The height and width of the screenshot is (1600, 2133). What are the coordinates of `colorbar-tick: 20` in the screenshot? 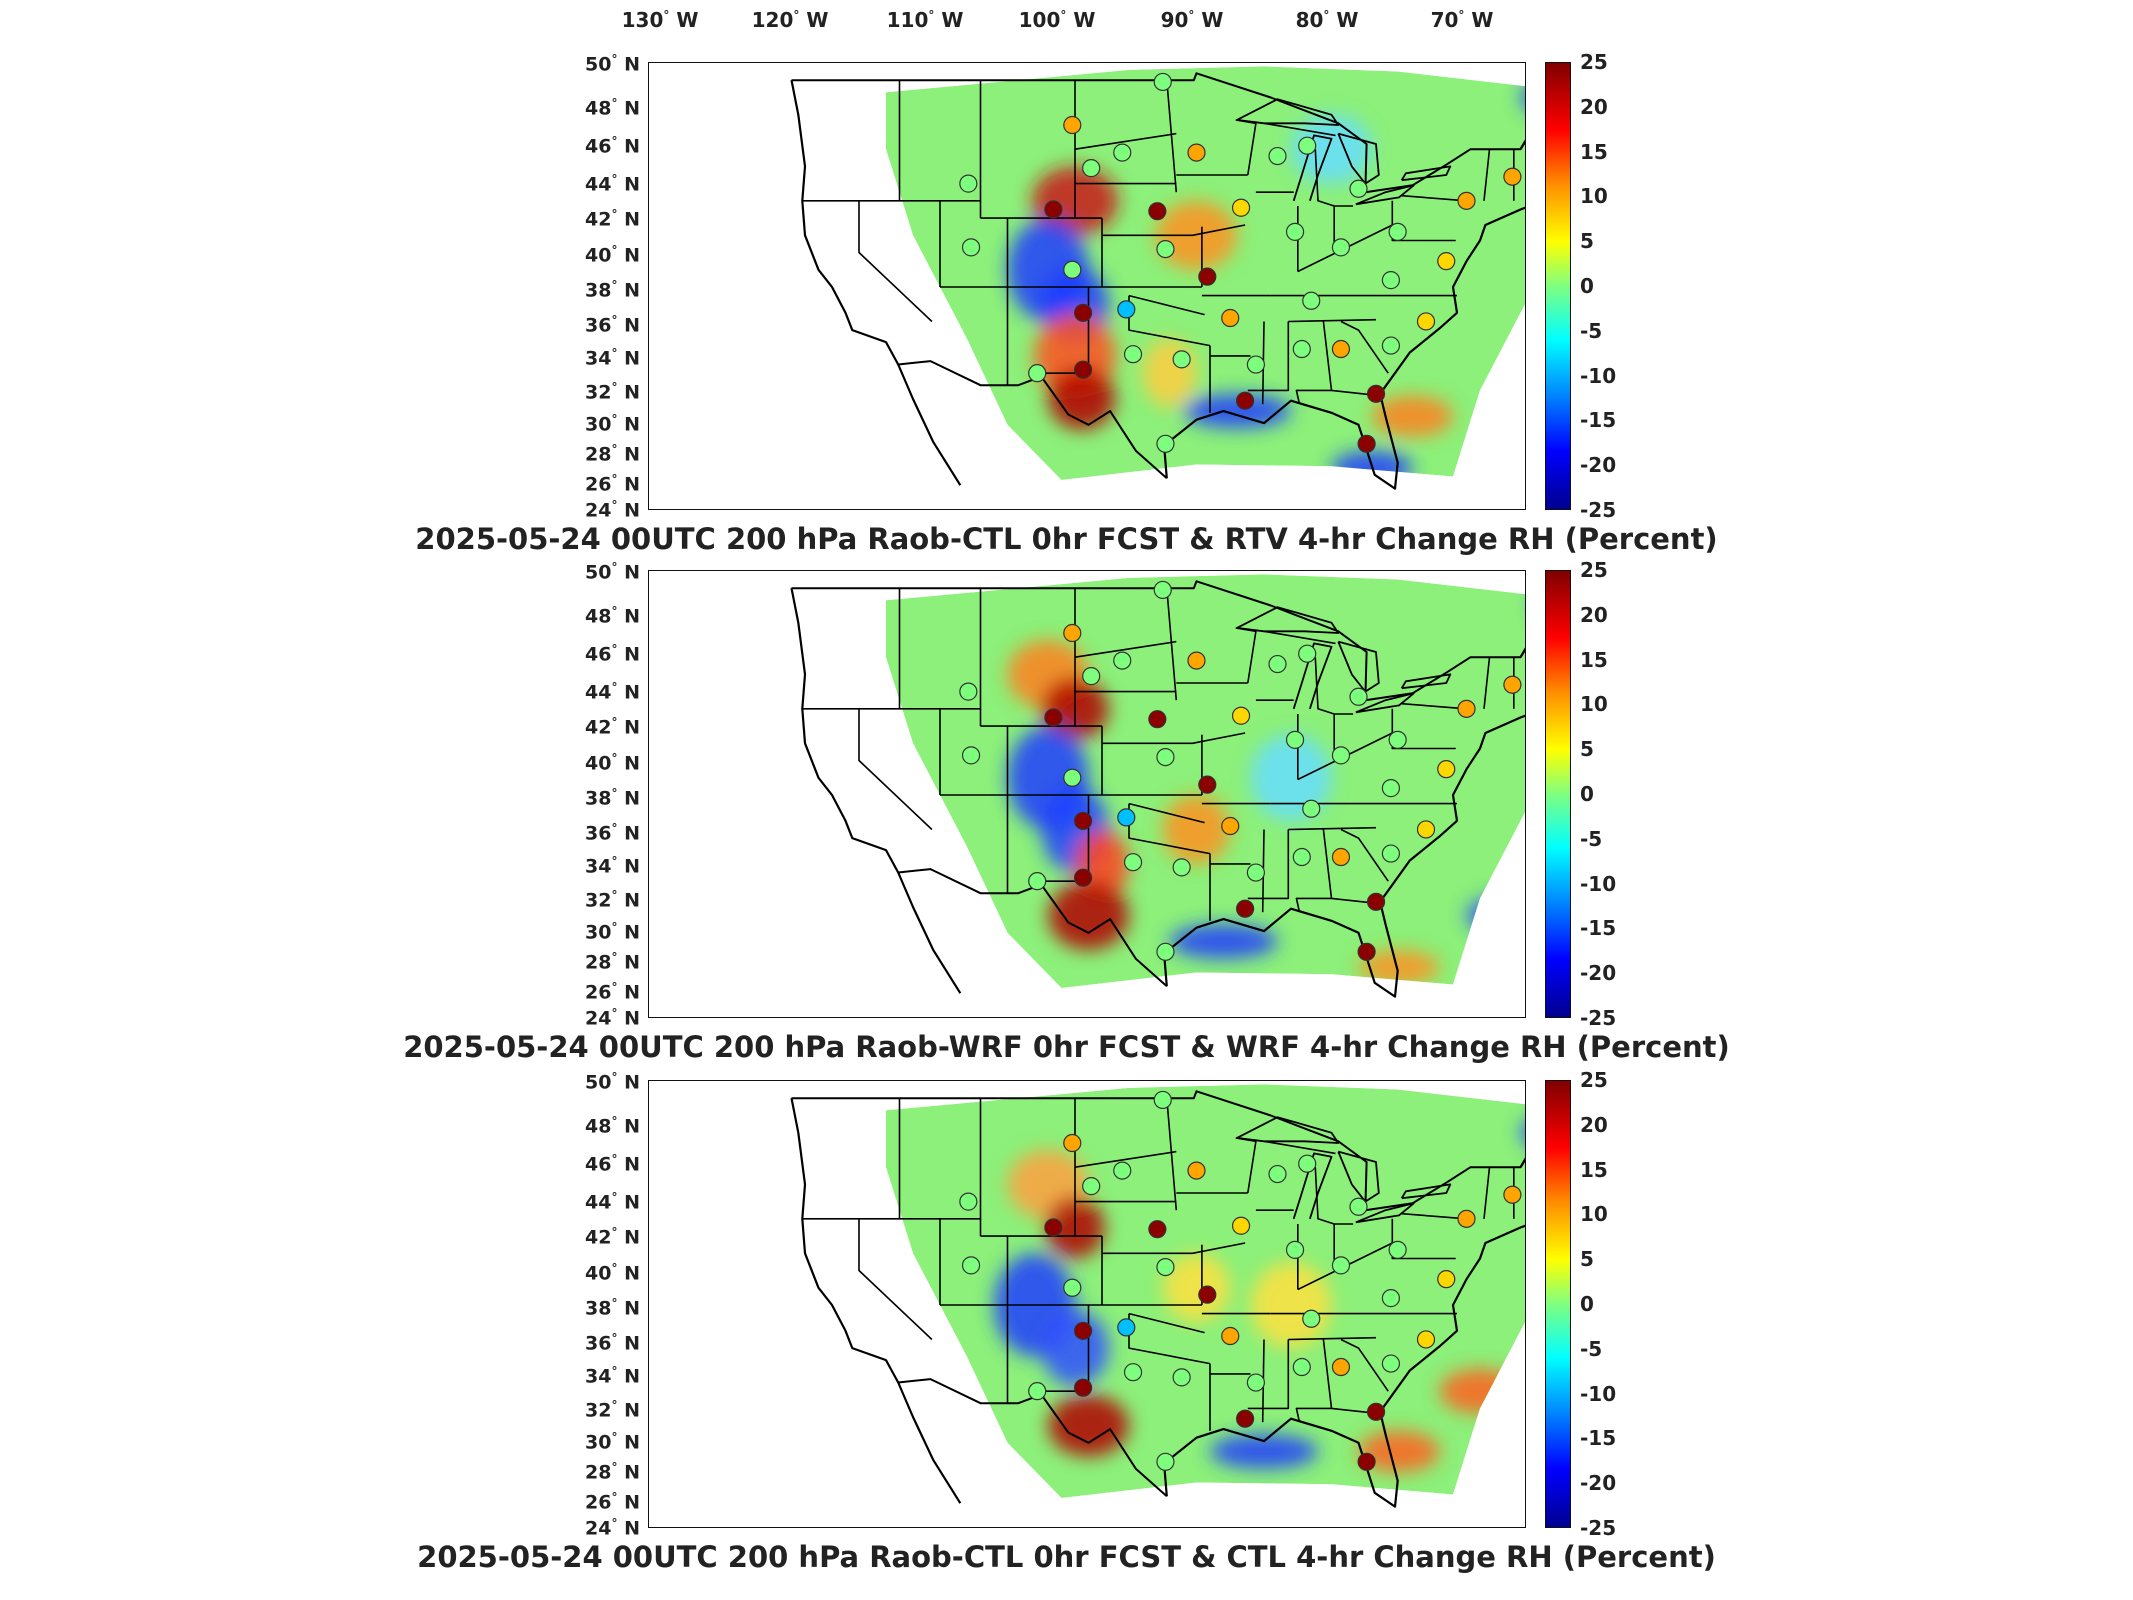 It's located at (1594, 614).